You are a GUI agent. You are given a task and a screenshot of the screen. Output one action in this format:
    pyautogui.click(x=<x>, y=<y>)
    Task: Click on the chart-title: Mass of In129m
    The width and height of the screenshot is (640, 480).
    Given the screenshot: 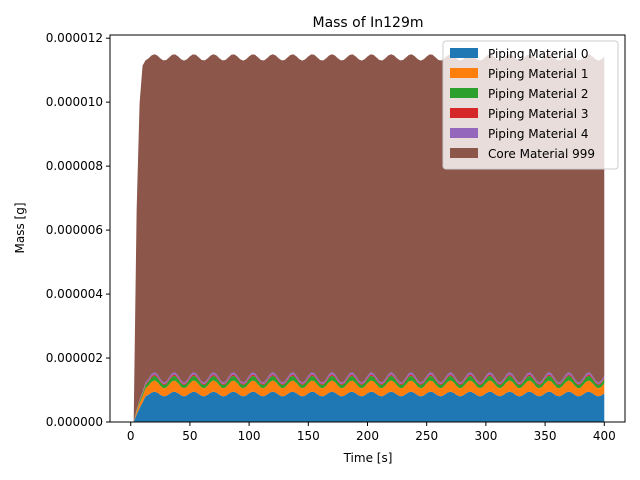 What is the action you would take?
    pyautogui.click(x=367, y=23)
    